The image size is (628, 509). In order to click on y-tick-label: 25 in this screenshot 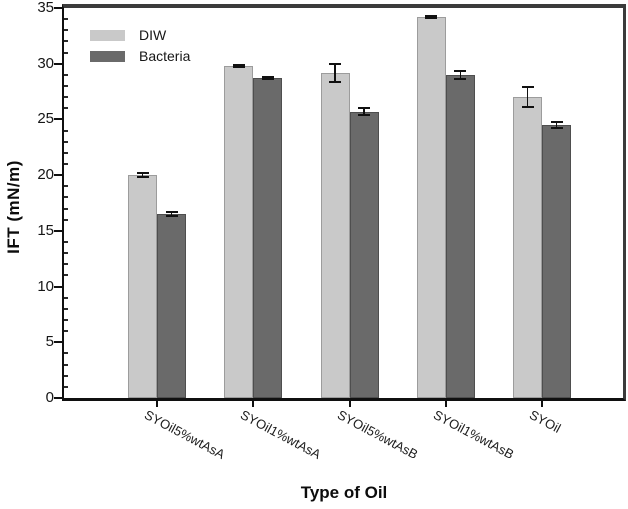, I will do `click(45, 119)`.